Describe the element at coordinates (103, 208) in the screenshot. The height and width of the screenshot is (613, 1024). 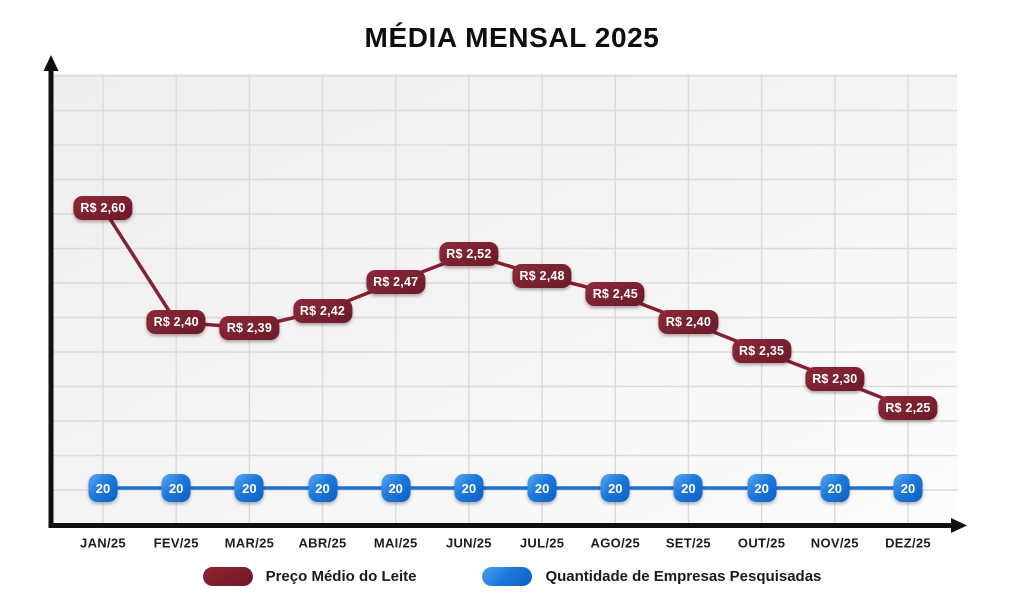
I see `price-point-badge: R$ 2,60` at that location.